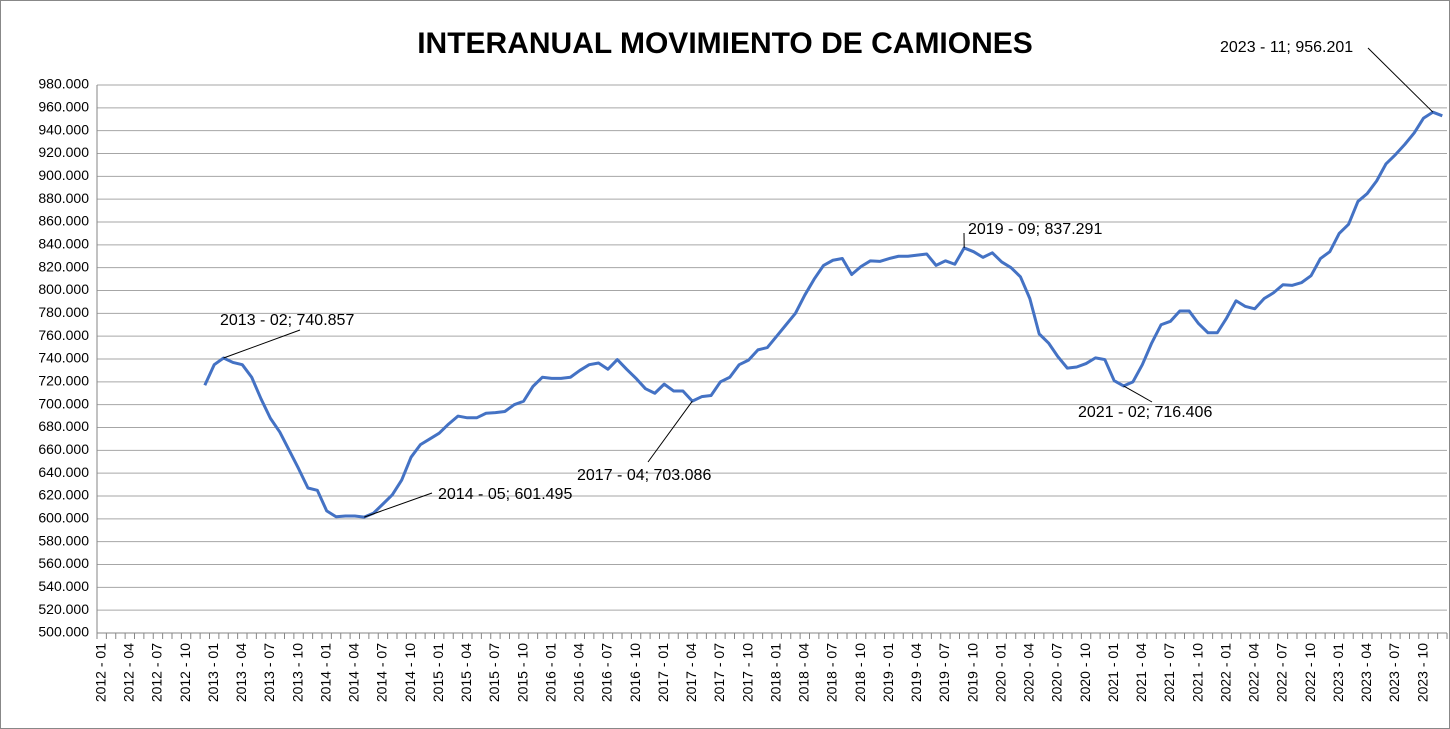 Image resolution: width=1450 pixels, height=729 pixels. Describe the element at coordinates (63, 472) in the screenshot. I see `y-tick-label: 640.000` at that location.